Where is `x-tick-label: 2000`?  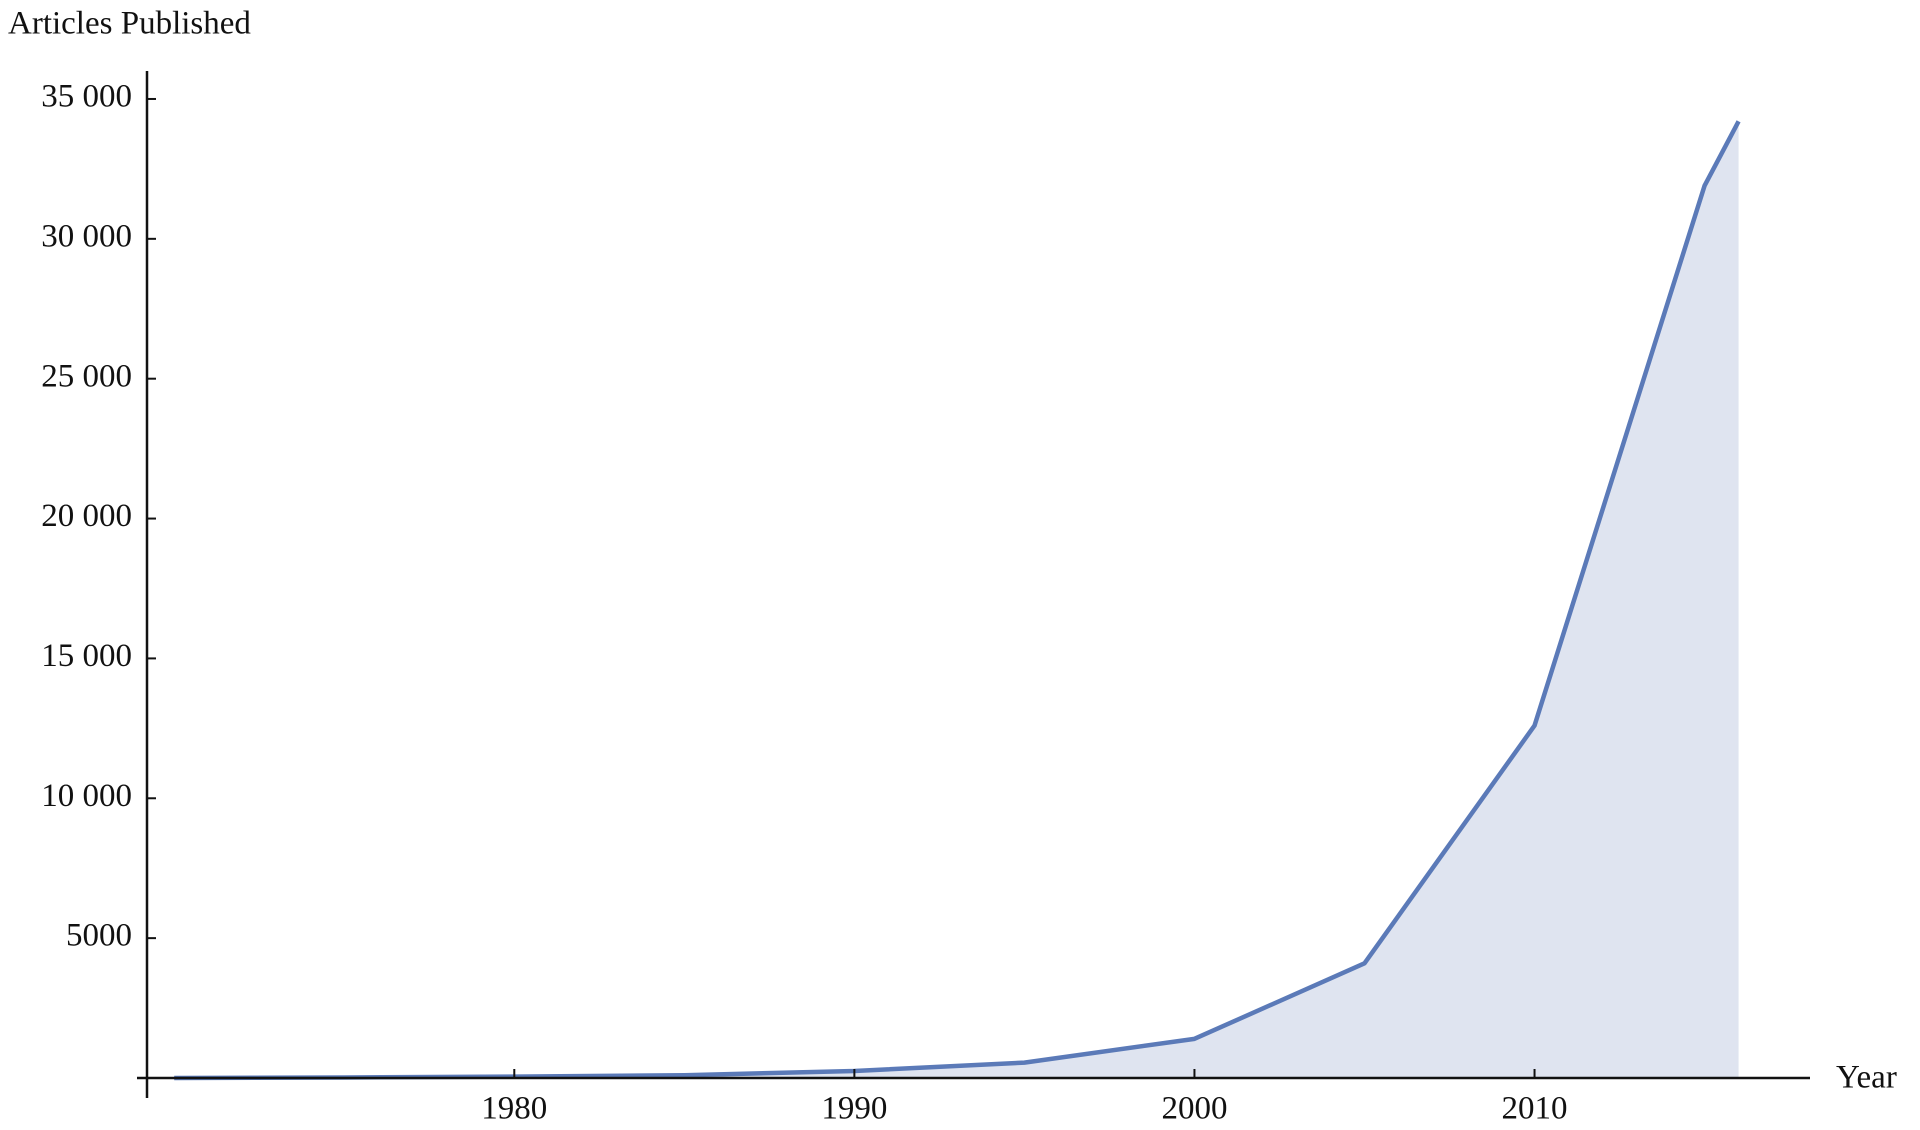
x-tick-label: 2000 is located at coordinates (1194, 1109).